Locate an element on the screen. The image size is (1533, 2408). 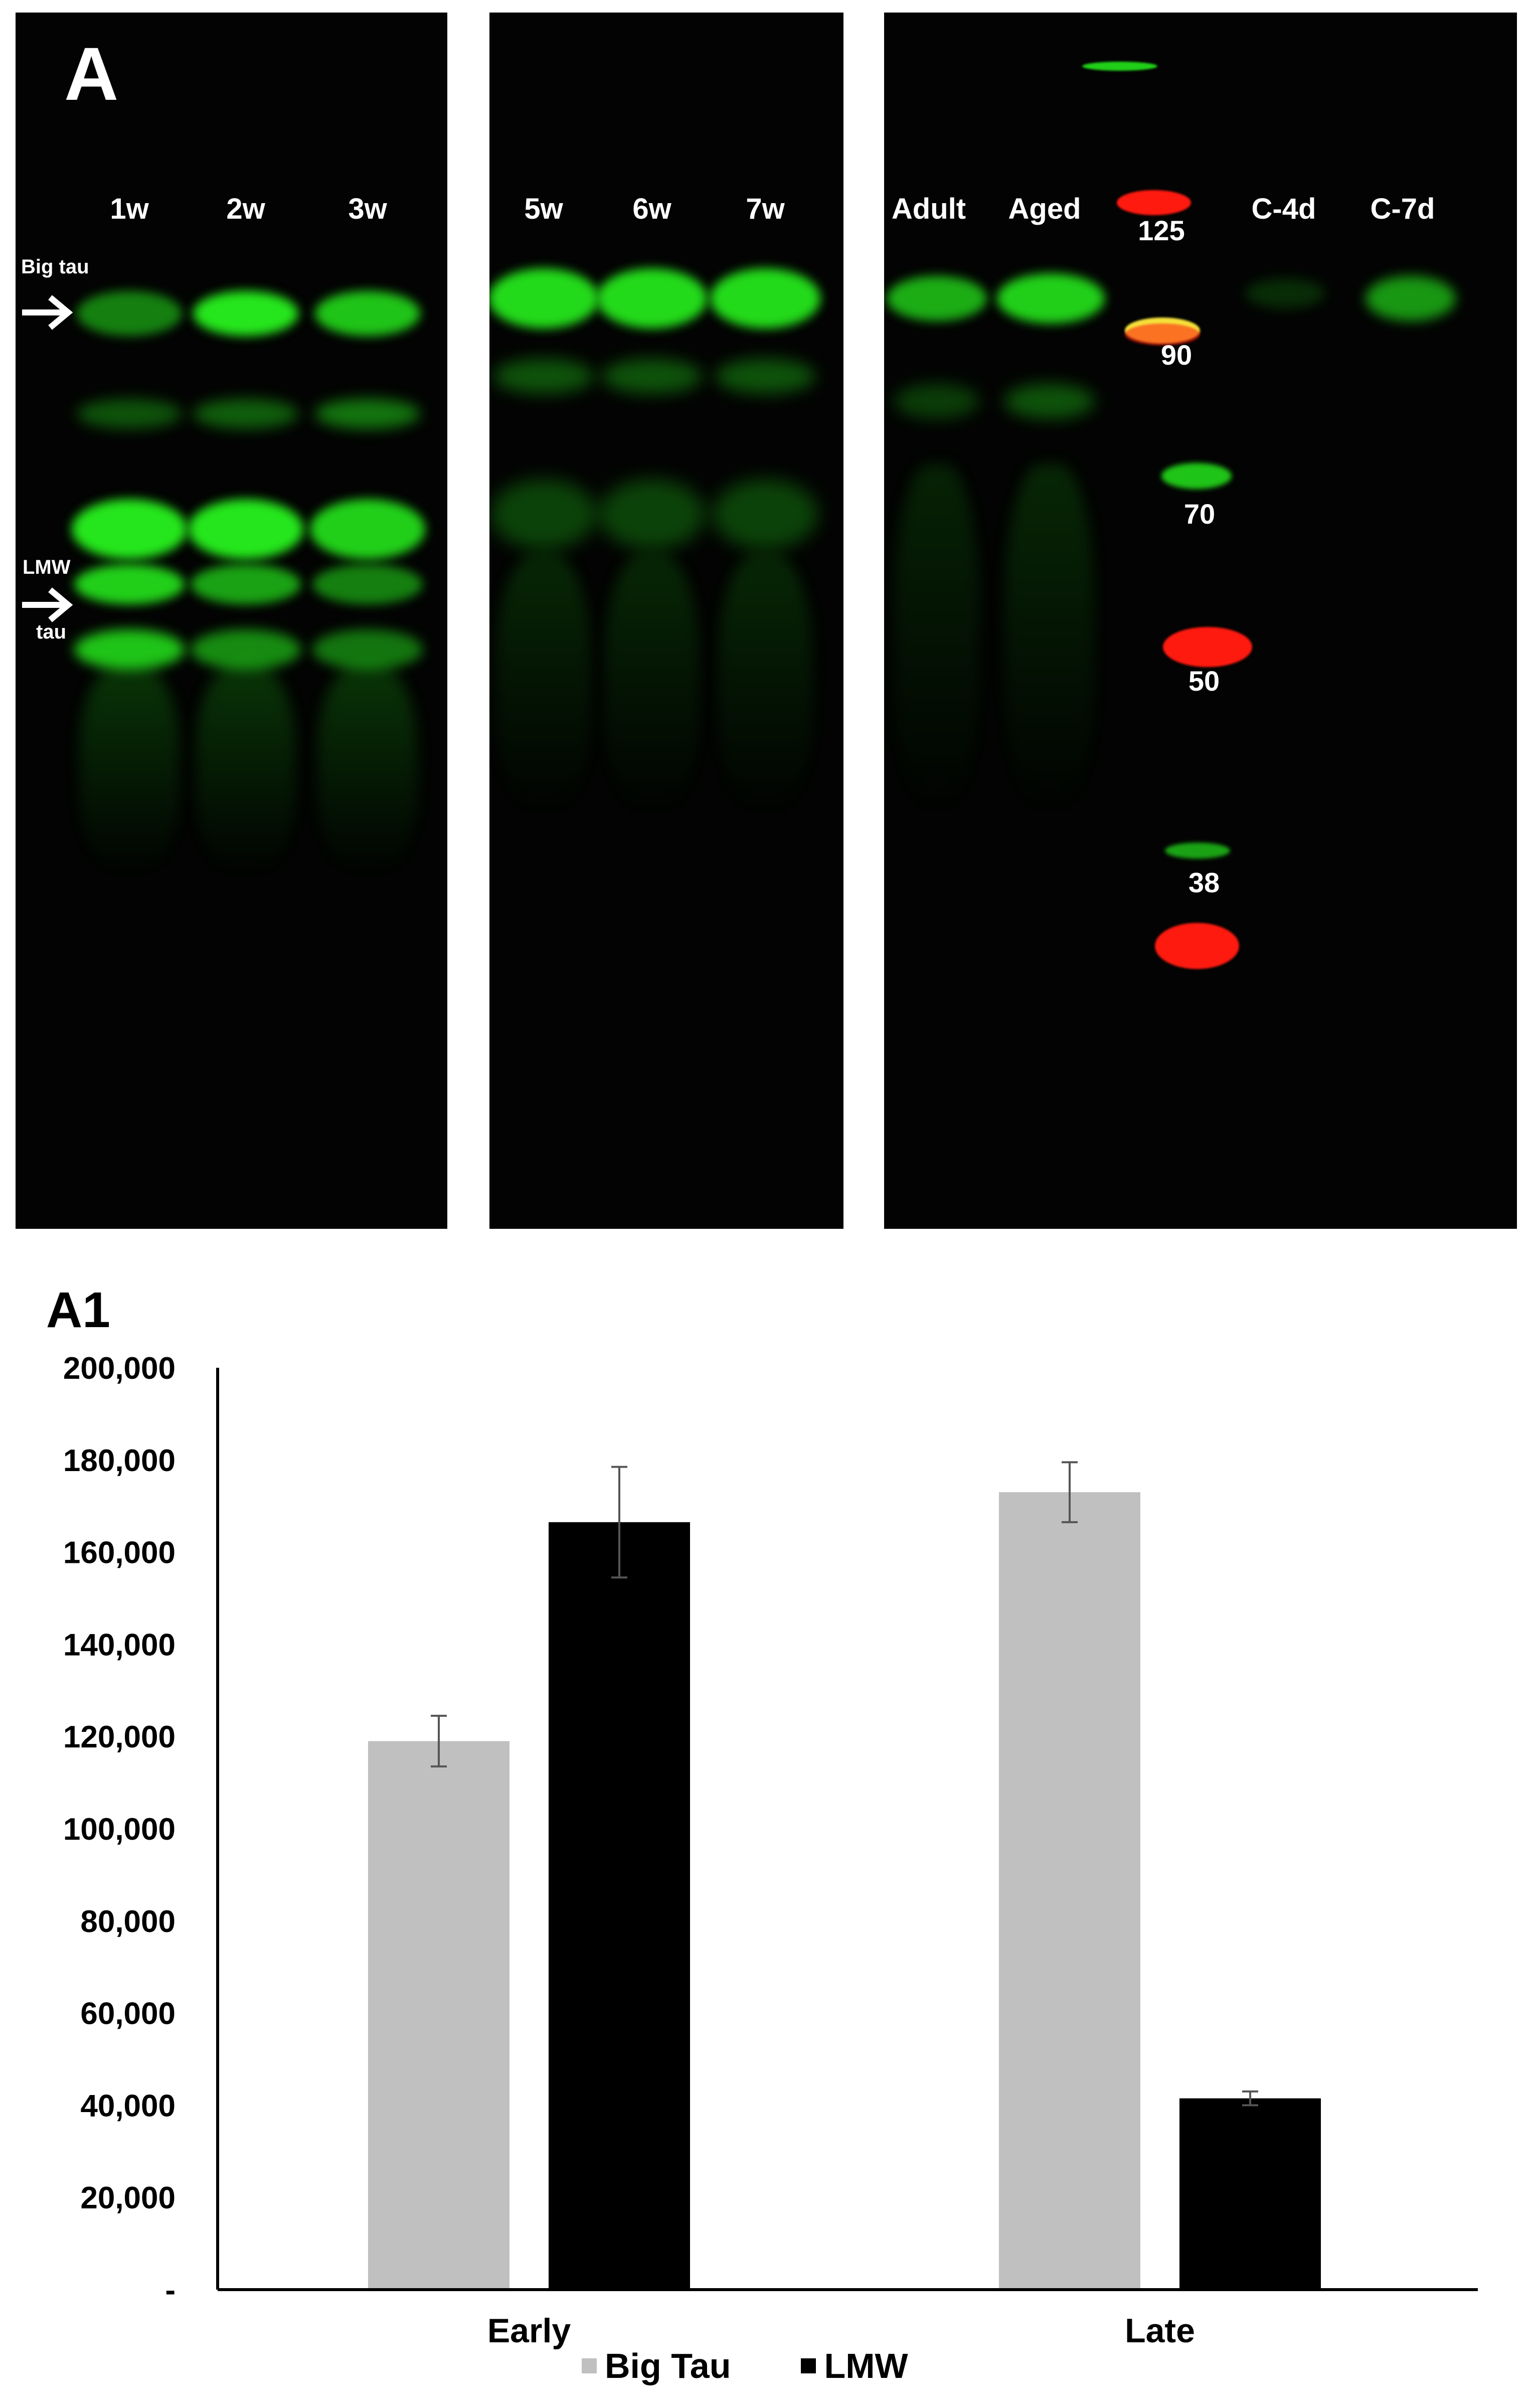
lane-label-6w: 6w is located at coordinates (651, 209).